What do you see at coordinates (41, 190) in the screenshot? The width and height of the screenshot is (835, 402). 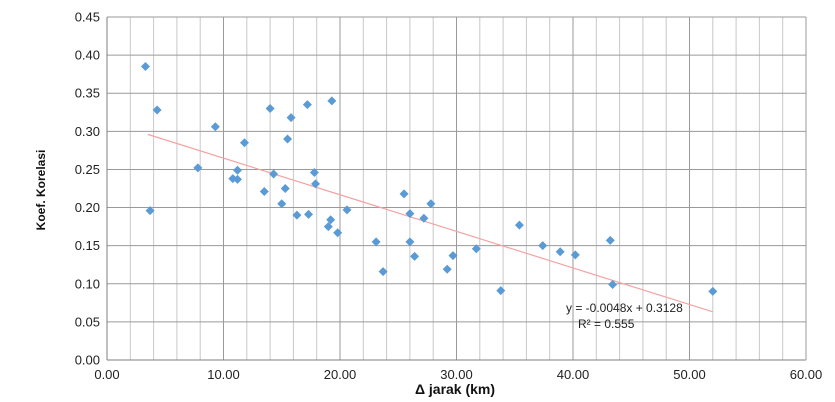 I see `y-axis-title: Koef. Korelasi` at bounding box center [41, 190].